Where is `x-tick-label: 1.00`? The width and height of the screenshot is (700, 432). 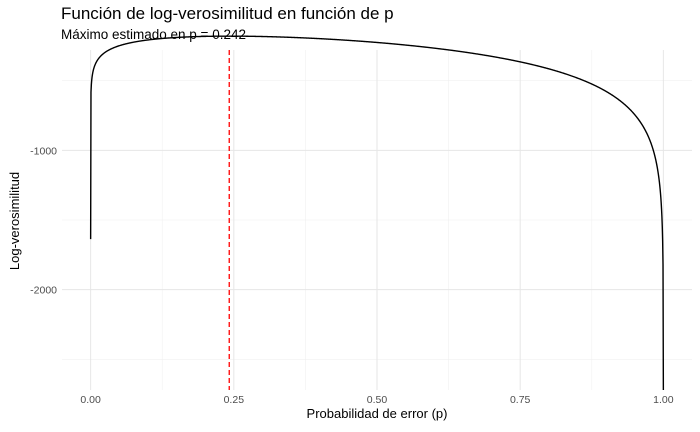 x-tick-label: 1.00 is located at coordinates (663, 400).